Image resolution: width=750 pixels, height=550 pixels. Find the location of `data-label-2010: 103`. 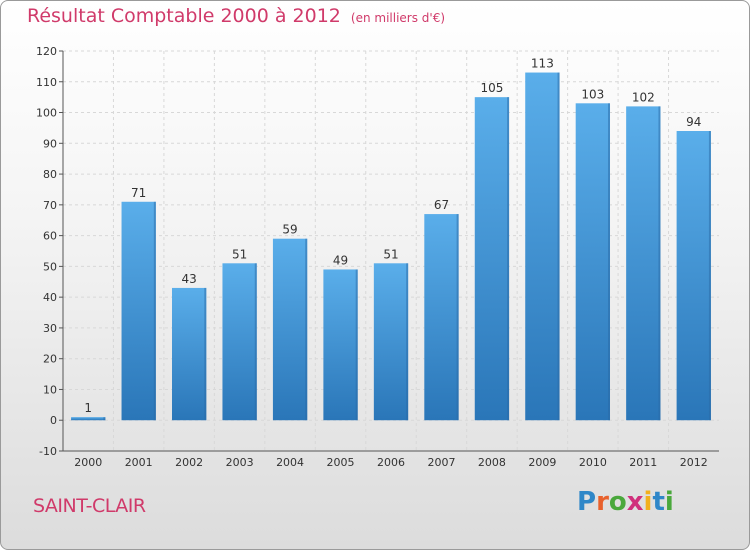

data-label-2010: 103 is located at coordinates (592, 94).